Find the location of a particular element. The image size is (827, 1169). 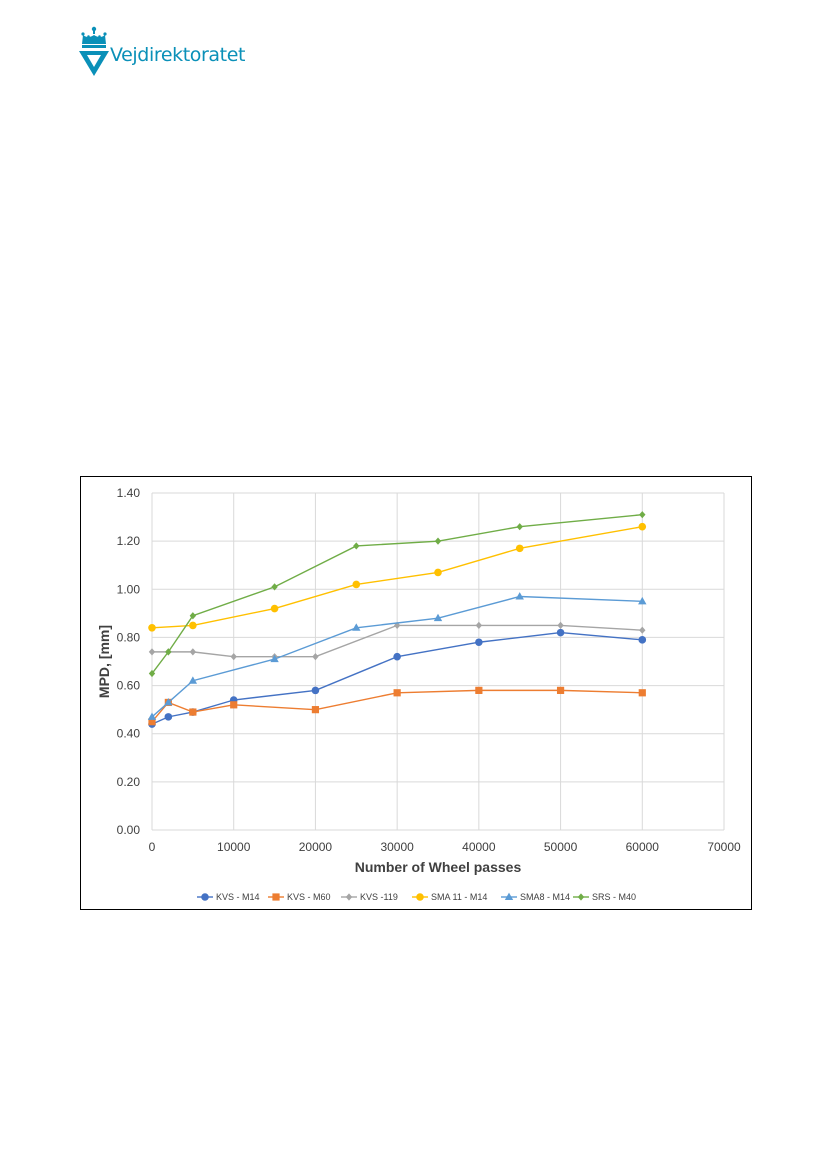

legend-item: KVS - M14 is located at coordinates (228, 897).